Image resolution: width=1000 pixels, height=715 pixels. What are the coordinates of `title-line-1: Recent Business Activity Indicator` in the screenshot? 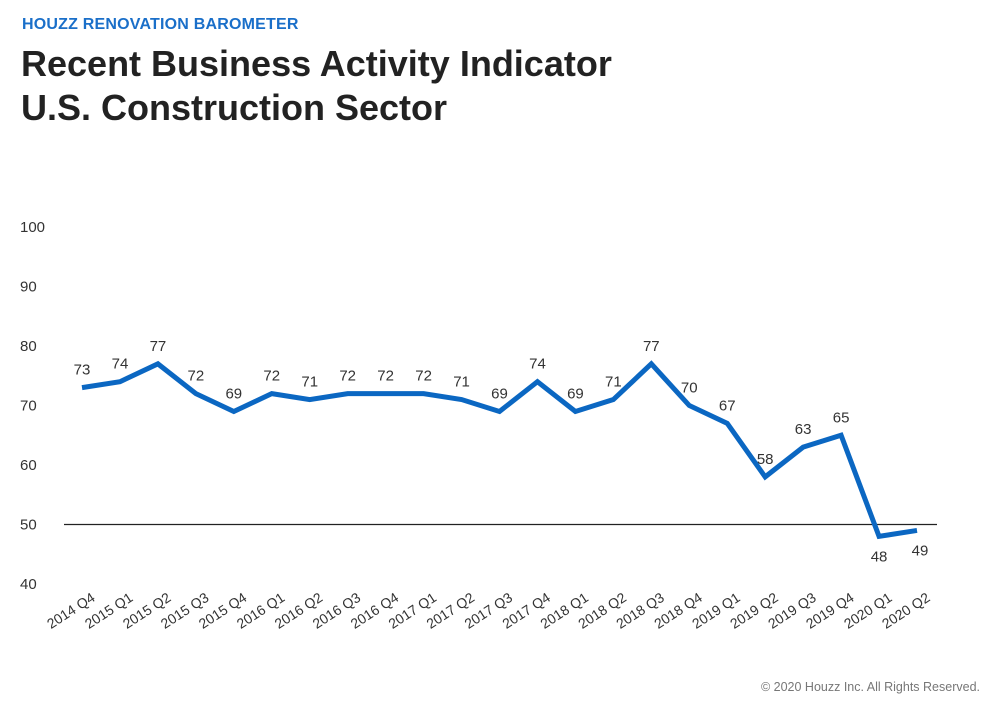 It's located at (316, 63).